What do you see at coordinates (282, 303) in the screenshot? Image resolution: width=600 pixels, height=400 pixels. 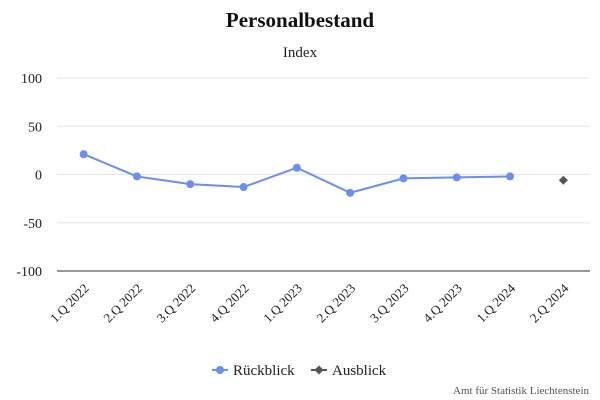 I see `x-tick-label-4: 1.Q 2023` at bounding box center [282, 303].